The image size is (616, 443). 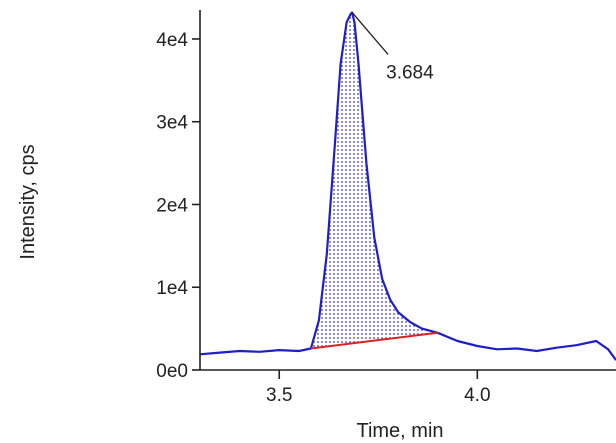 I want to click on peak-baseline, so click(x=374, y=340).